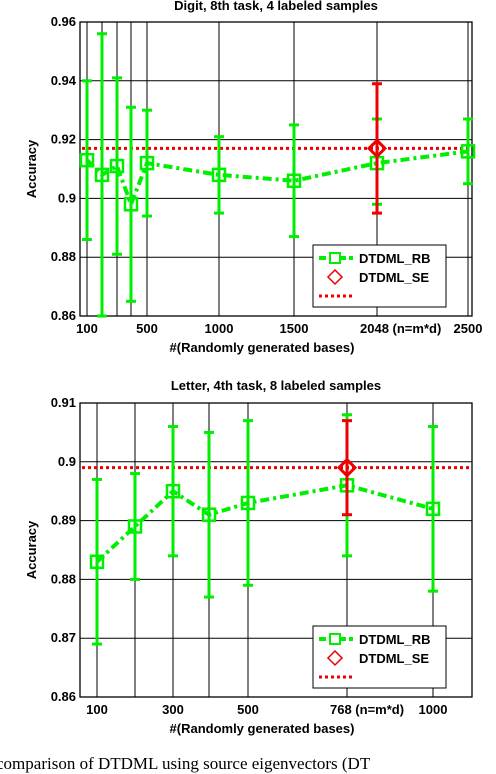  Describe the element at coordinates (468, 328) in the screenshot. I see `x-tick-label: 2500` at that location.